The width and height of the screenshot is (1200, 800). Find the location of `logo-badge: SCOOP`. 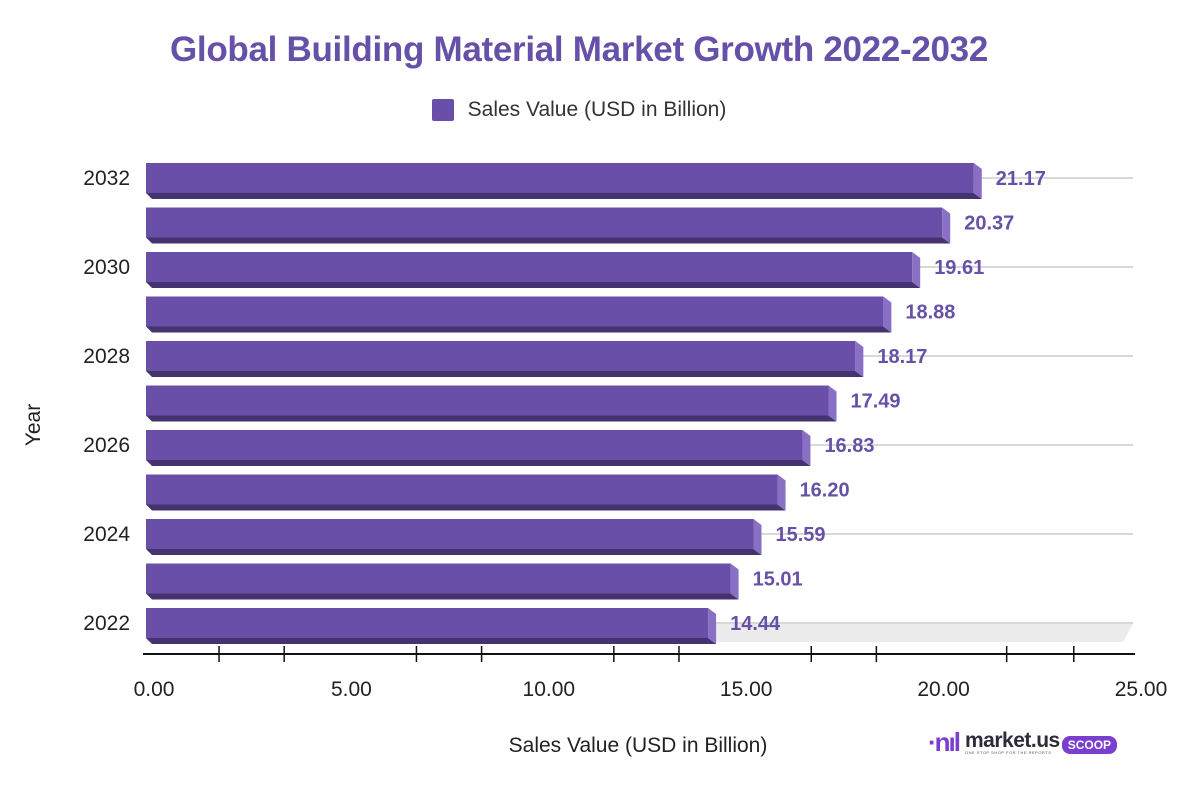

logo-badge: SCOOP is located at coordinates (1089, 744).